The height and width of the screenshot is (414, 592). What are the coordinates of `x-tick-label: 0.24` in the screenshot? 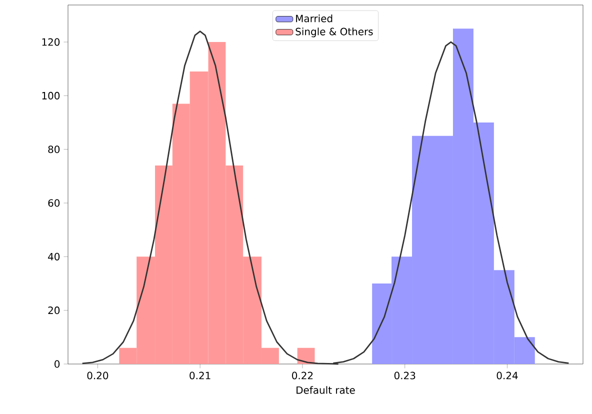 It's located at (507, 376).